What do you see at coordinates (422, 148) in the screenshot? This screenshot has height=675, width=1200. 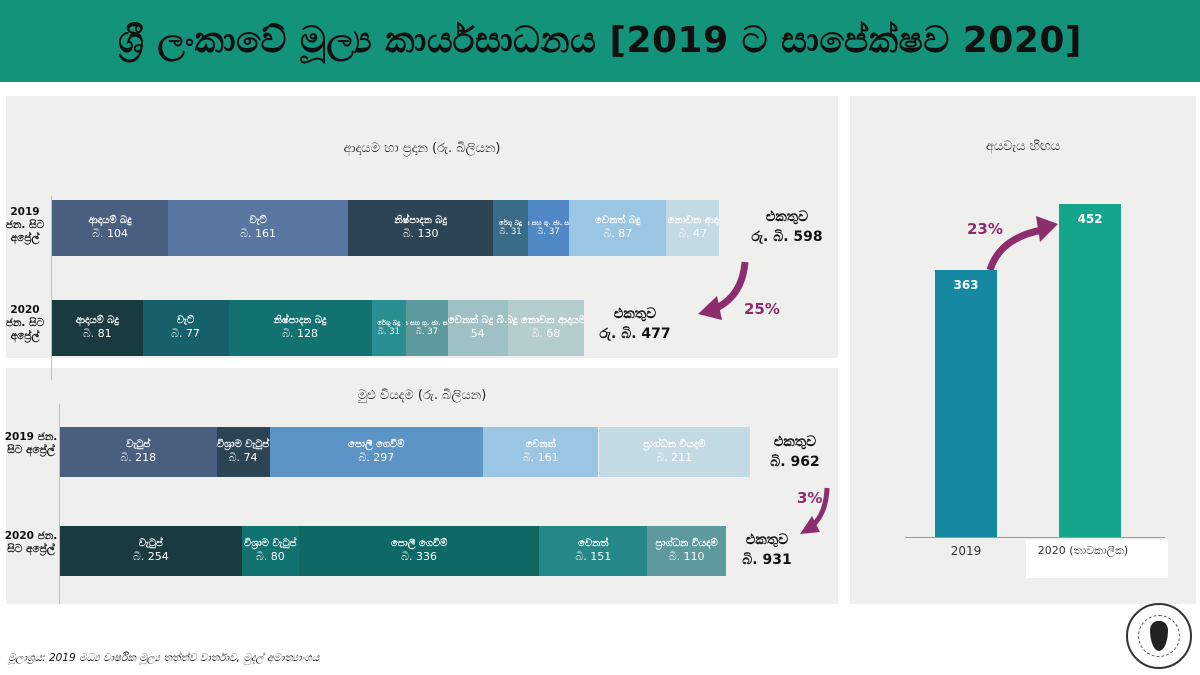 I see `revenue-chart-title: ආදායම හා ප්‍රදාන (රු. බිලියන)` at bounding box center [422, 148].